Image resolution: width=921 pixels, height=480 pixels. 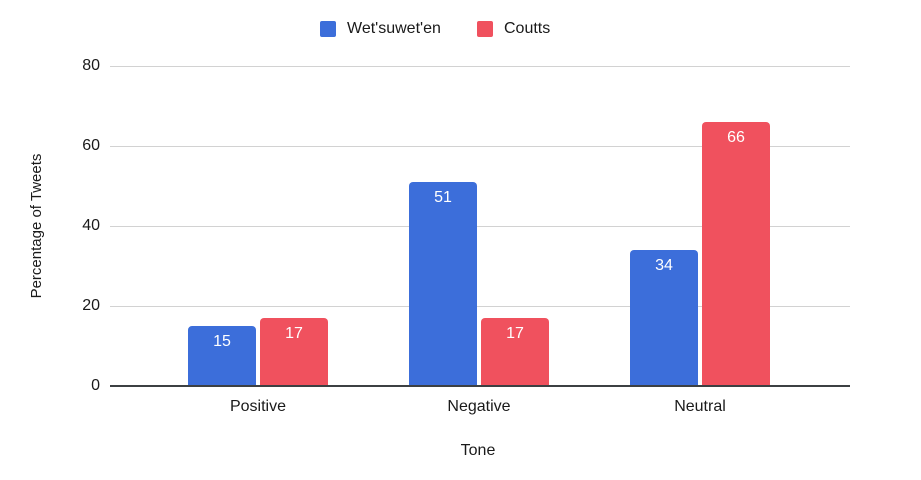 I want to click on legend-swatch-red-icon, so click(x=485, y=29).